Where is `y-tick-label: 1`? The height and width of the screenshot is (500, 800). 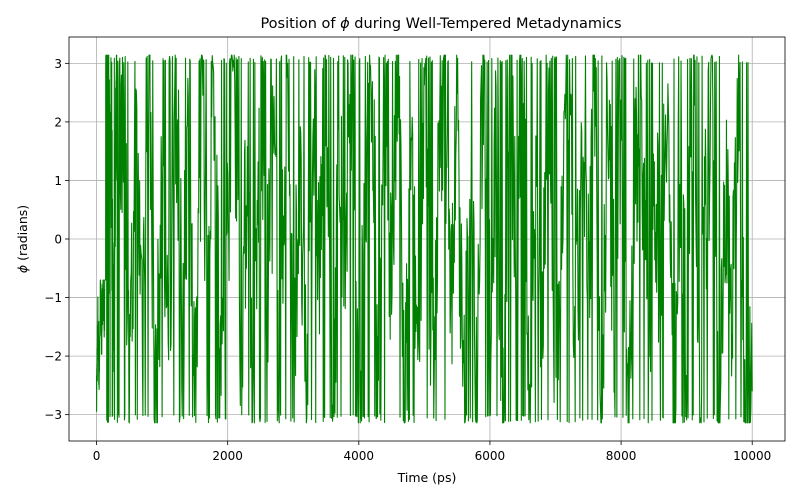
y-tick-label: 1 is located at coordinates (58, 181).